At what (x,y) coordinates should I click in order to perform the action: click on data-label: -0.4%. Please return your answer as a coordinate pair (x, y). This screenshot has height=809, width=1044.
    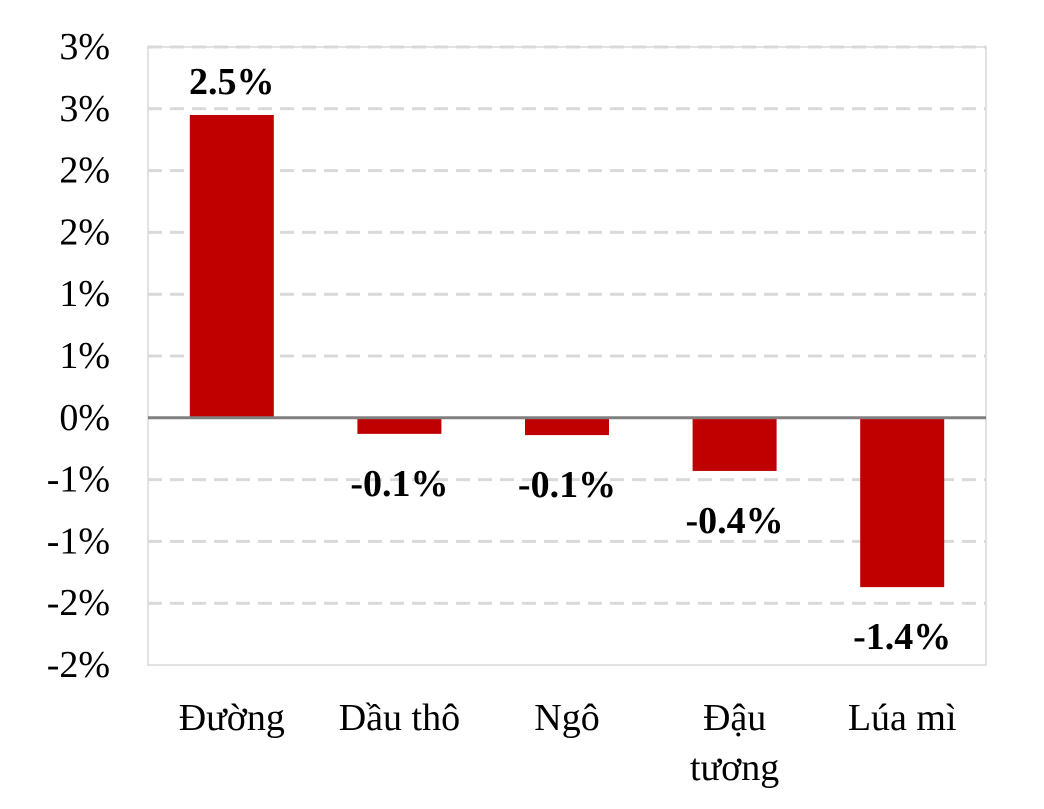
    Looking at the image, I should click on (735, 521).